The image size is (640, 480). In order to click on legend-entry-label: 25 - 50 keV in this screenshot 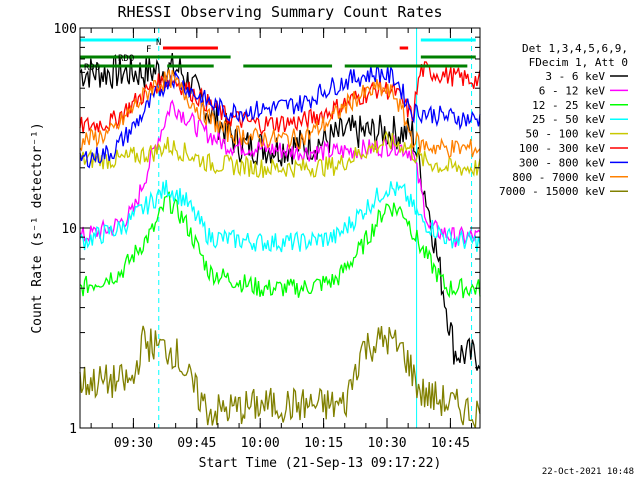, I will do `click(568, 119)`.